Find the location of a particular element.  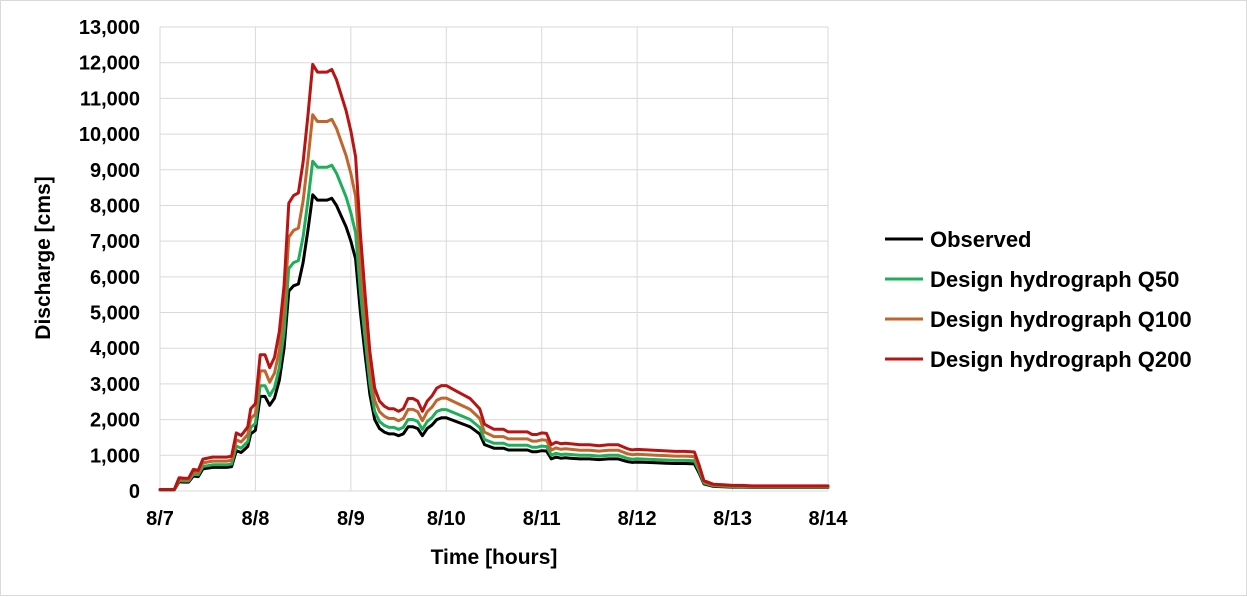

y-tick-label: 2,000 is located at coordinates (115, 421).